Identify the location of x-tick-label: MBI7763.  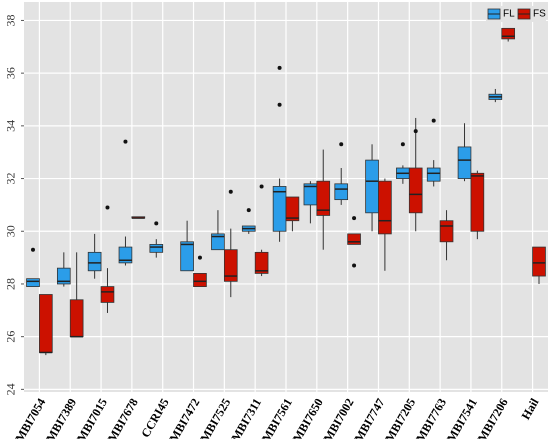
(431, 417).